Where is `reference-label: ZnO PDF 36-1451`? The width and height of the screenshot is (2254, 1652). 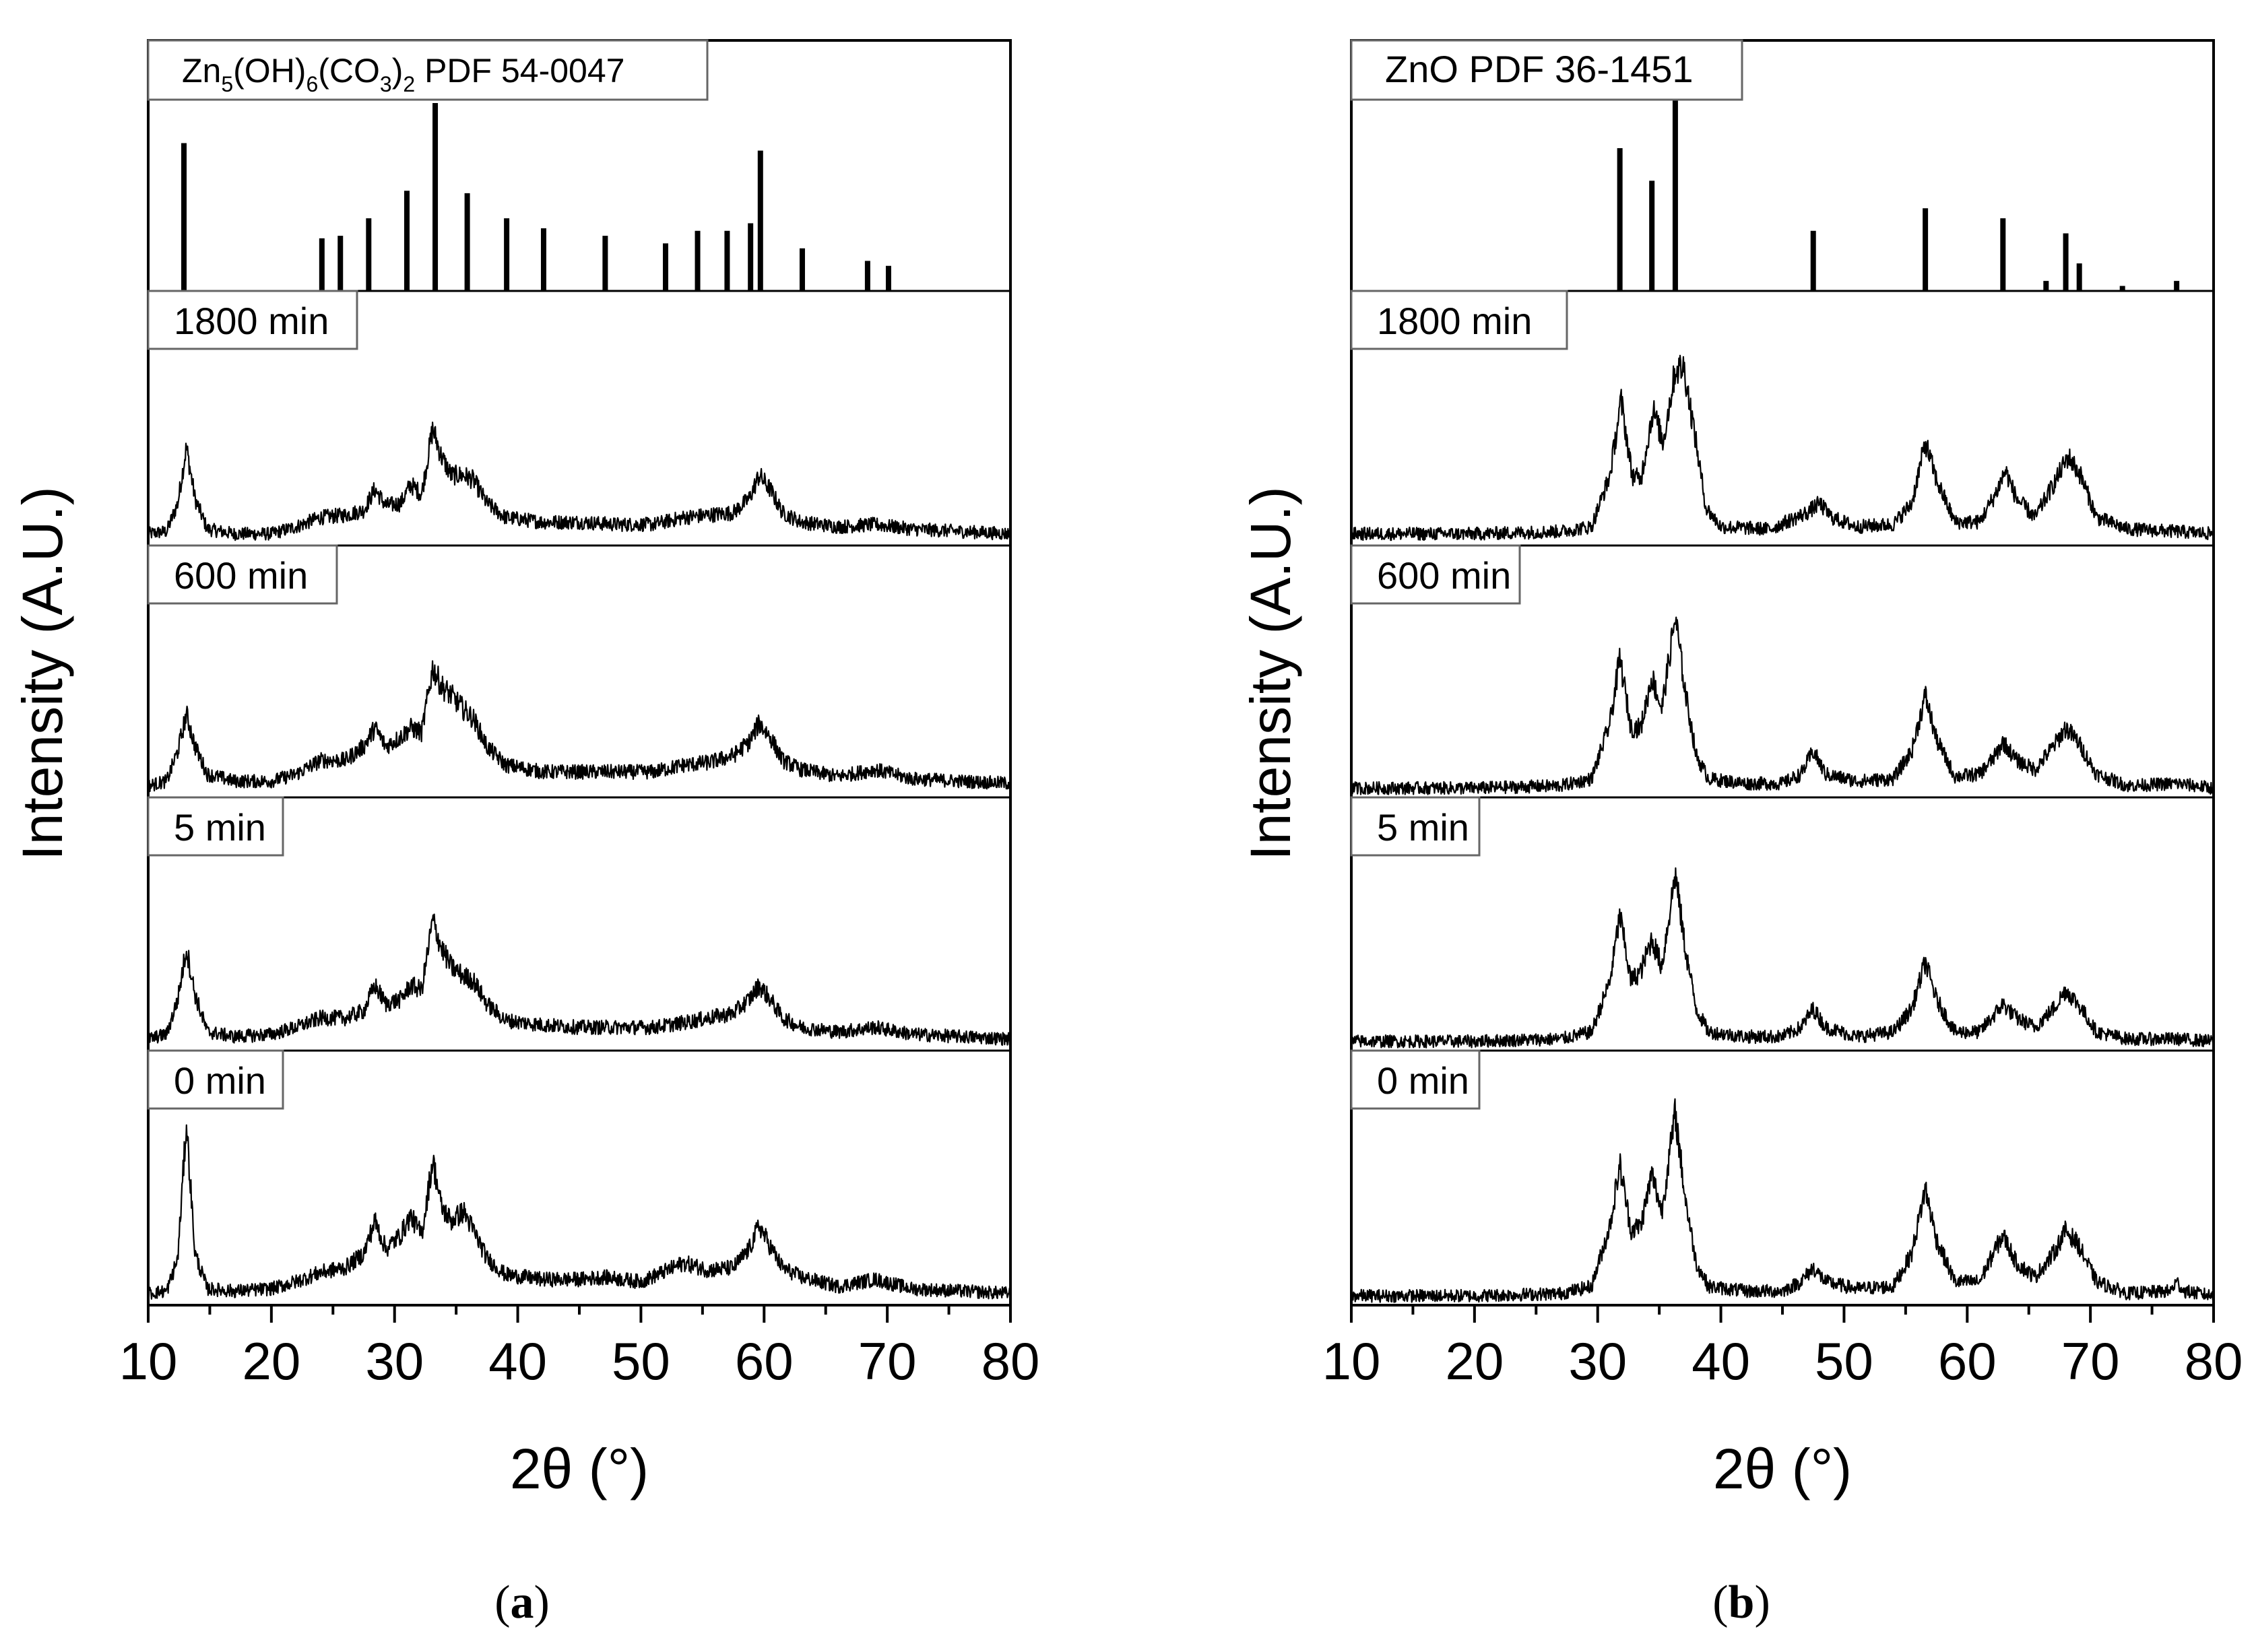
reference-label: ZnO PDF 36-1451 is located at coordinates (1547, 70).